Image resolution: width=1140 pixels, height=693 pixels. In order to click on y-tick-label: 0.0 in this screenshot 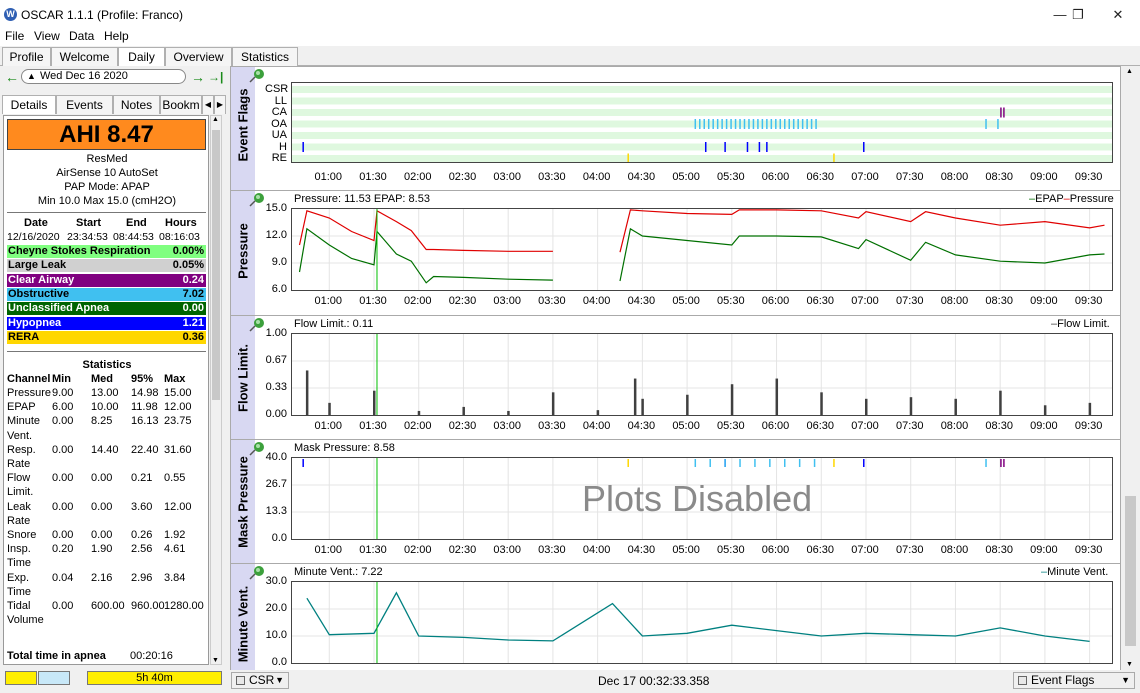, I will do `click(279, 538)`.